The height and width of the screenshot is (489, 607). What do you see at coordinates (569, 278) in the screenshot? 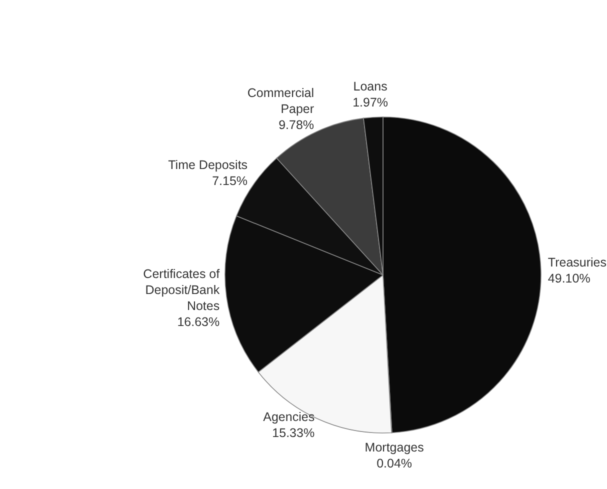
I see `data-label: 49.10%` at bounding box center [569, 278].